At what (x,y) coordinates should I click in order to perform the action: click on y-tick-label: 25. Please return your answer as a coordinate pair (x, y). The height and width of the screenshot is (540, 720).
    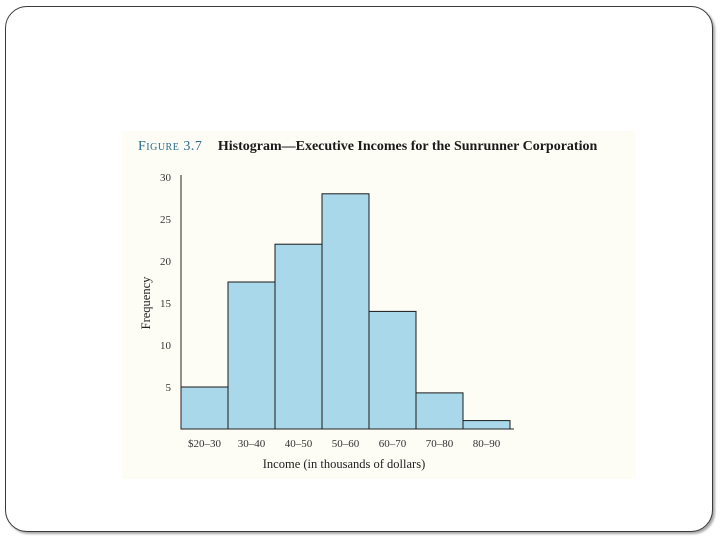
    Looking at the image, I should click on (166, 220).